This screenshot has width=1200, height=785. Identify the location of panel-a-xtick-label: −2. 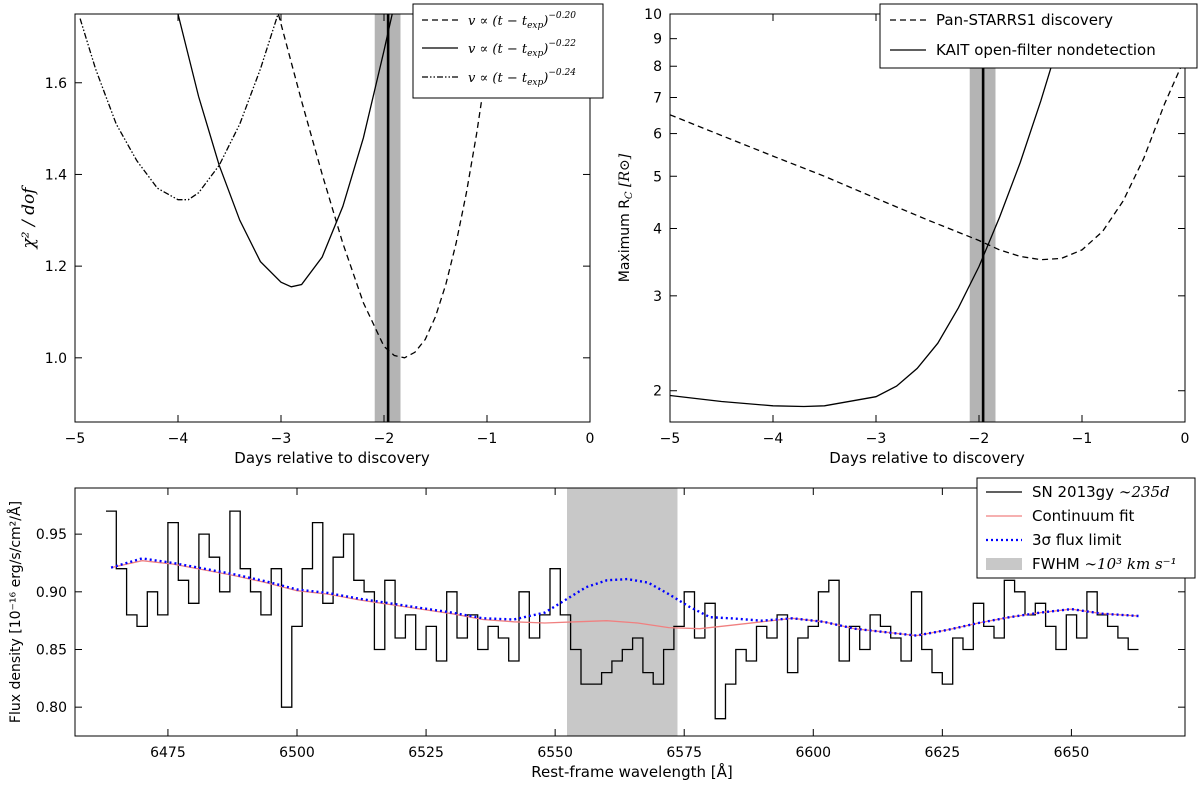
(384, 439).